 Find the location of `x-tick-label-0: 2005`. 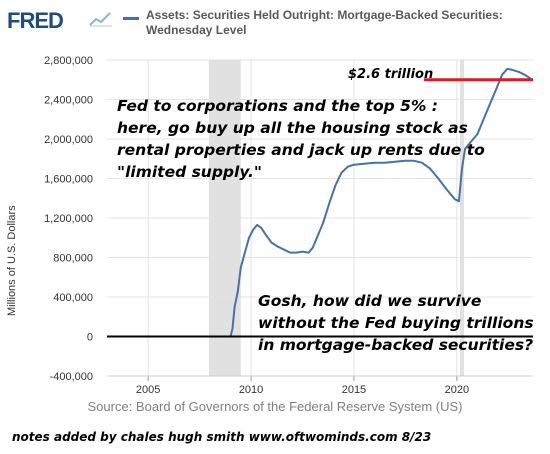

x-tick-label-0: 2005 is located at coordinates (148, 390).